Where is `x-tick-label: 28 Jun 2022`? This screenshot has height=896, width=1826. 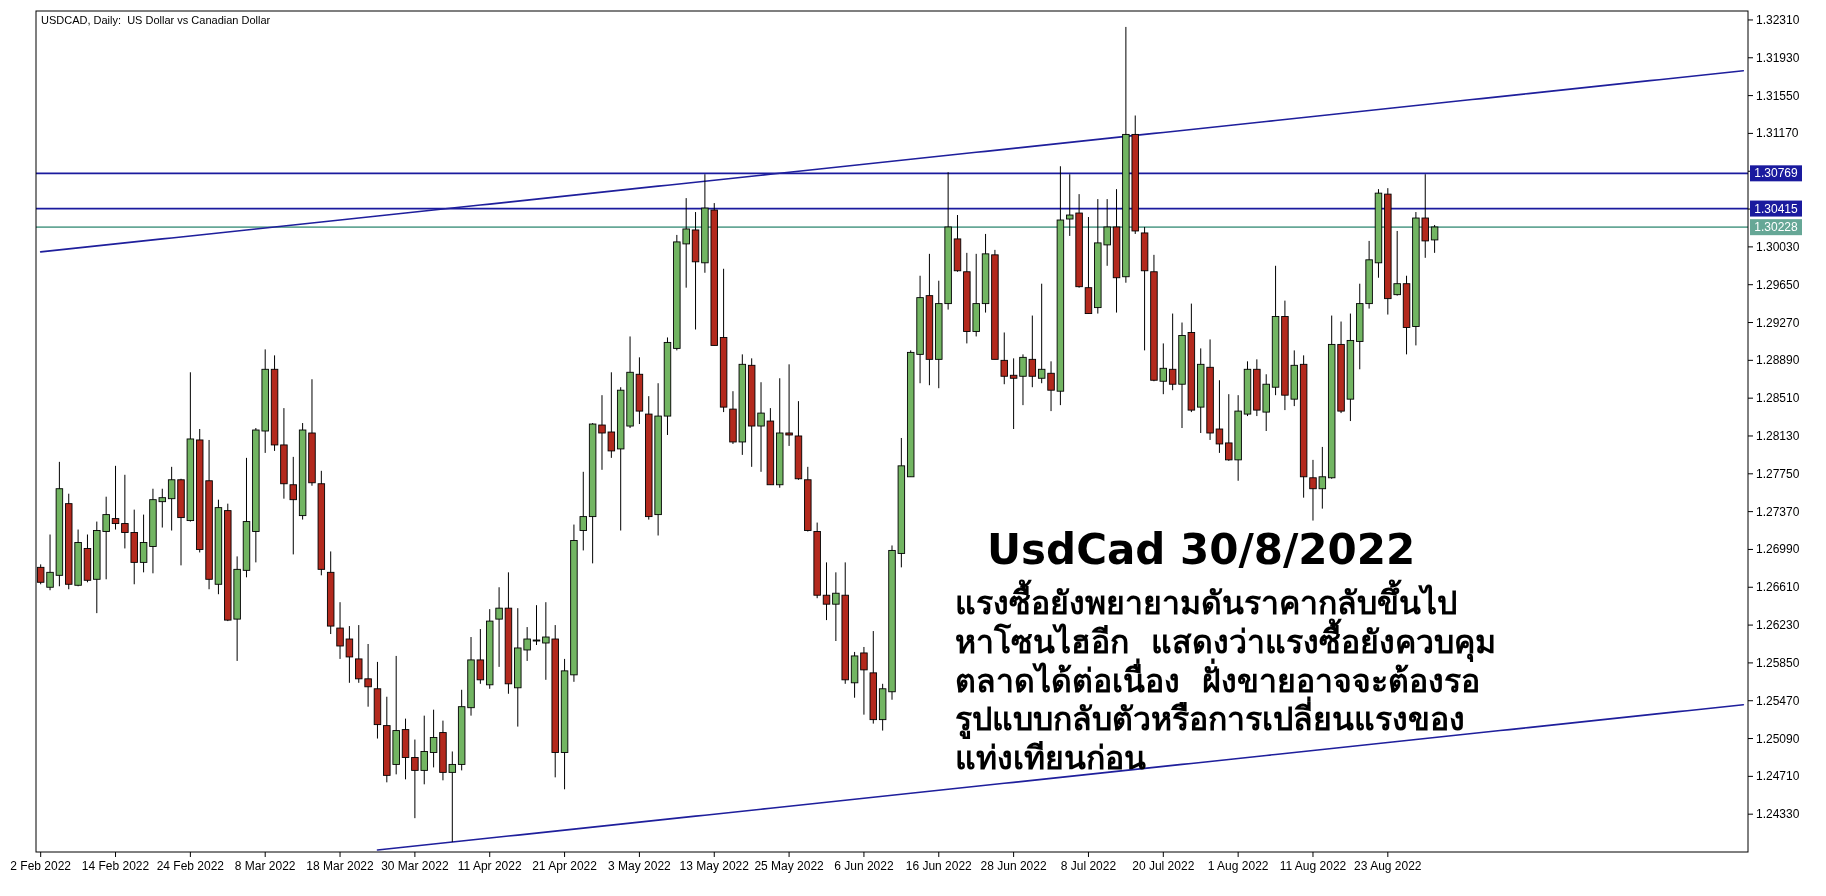
x-tick-label: 28 Jun 2022 is located at coordinates (1013, 866).